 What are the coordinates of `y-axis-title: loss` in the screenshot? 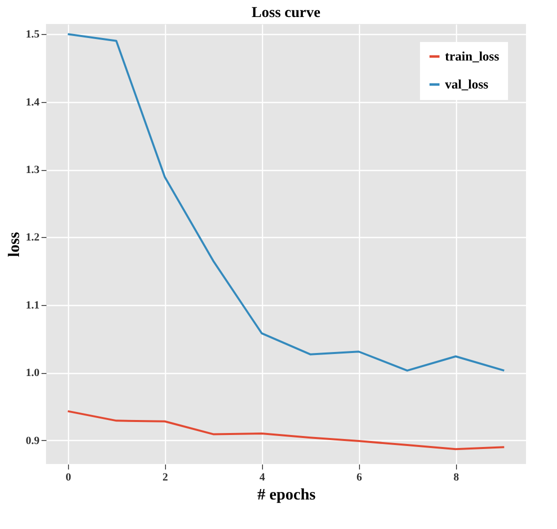 It's located at (14, 244).